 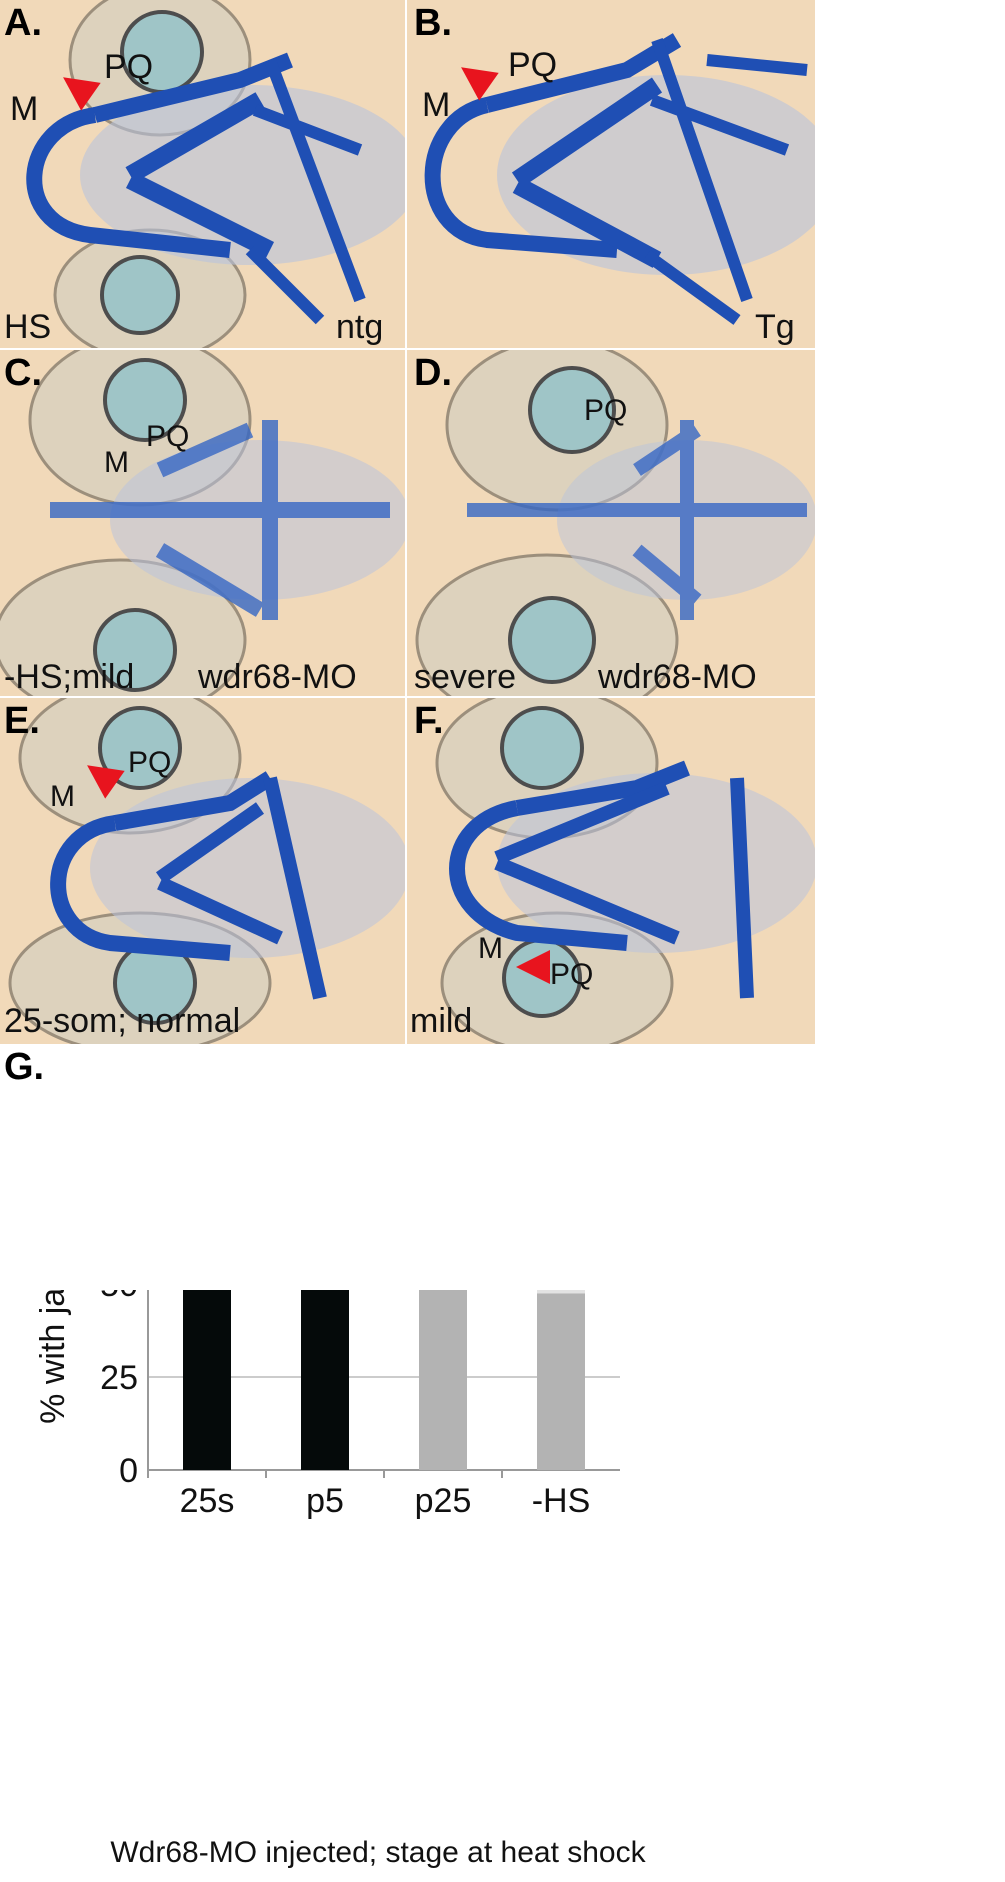 I want to click on panel-f, so click(x=611, y=871).